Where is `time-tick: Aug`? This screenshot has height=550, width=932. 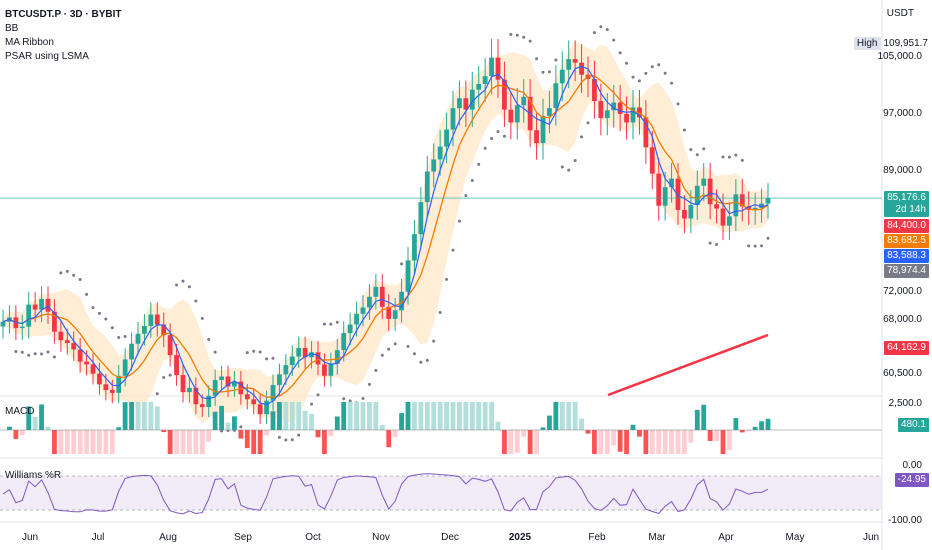 time-tick: Aug is located at coordinates (168, 537).